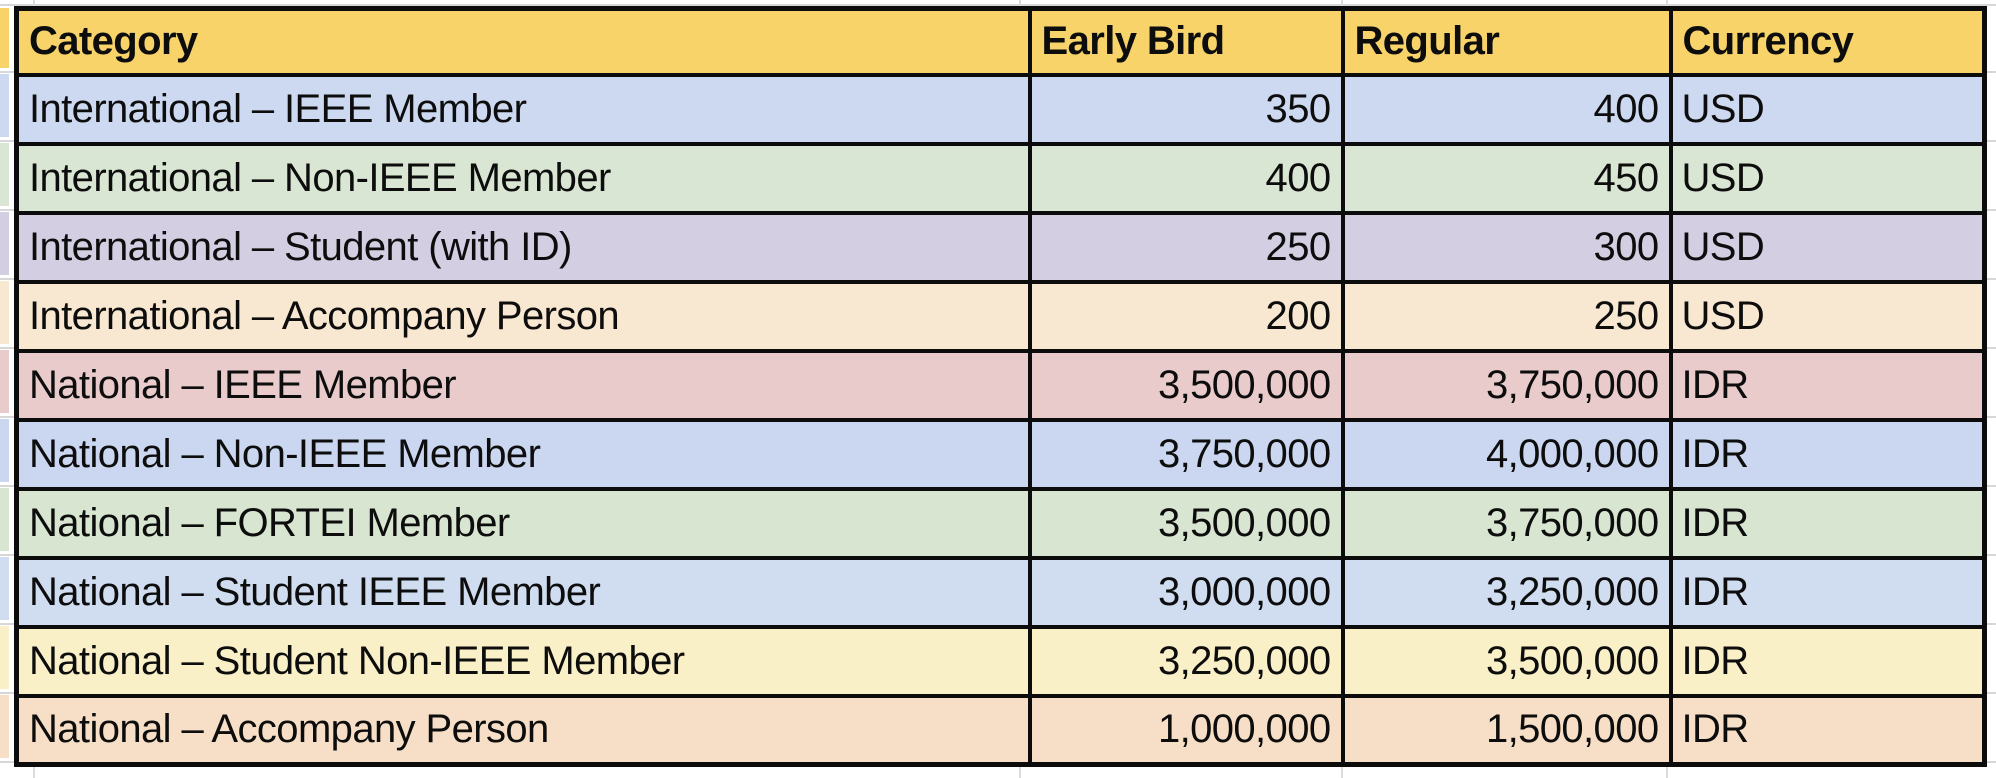  Describe the element at coordinates (1506, 592) in the screenshot. I see `cell-regular: 3,250,000` at that location.